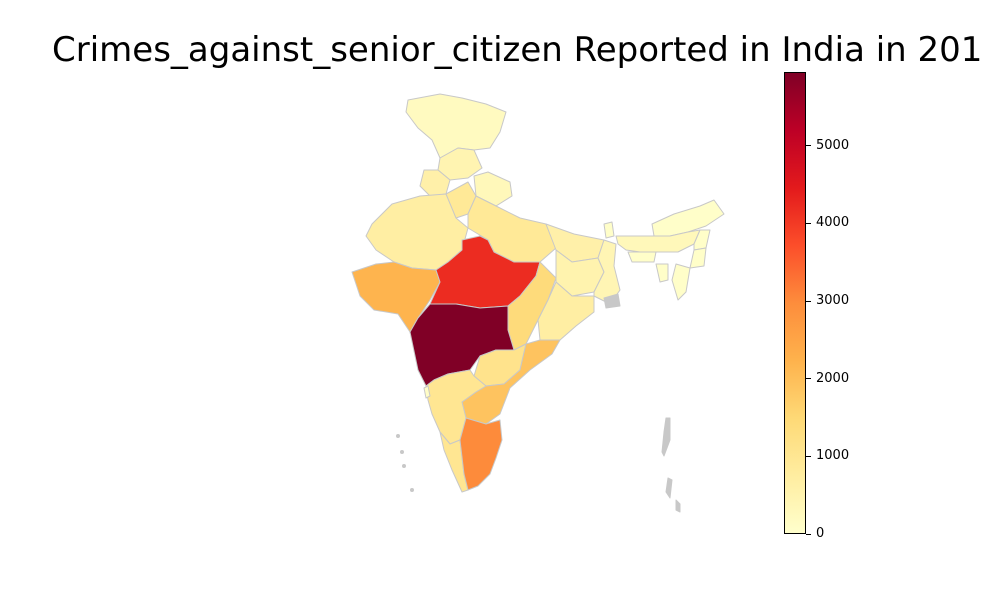 Image resolution: width=1000 pixels, height=600 pixels. Describe the element at coordinates (612, 301) in the screenshot. I see `coastal-delta` at that location.